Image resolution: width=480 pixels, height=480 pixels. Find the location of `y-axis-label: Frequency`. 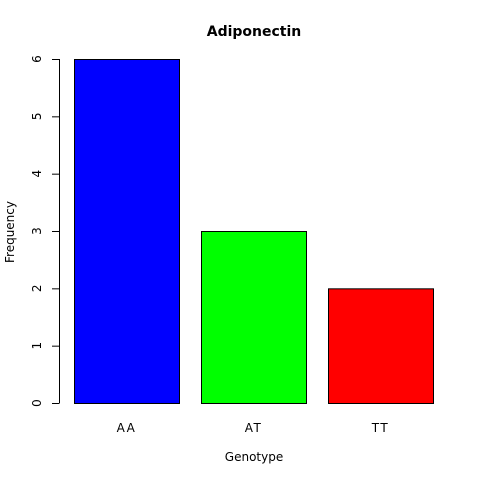

y-axis-label: Frequency is located at coordinates (10, 232).